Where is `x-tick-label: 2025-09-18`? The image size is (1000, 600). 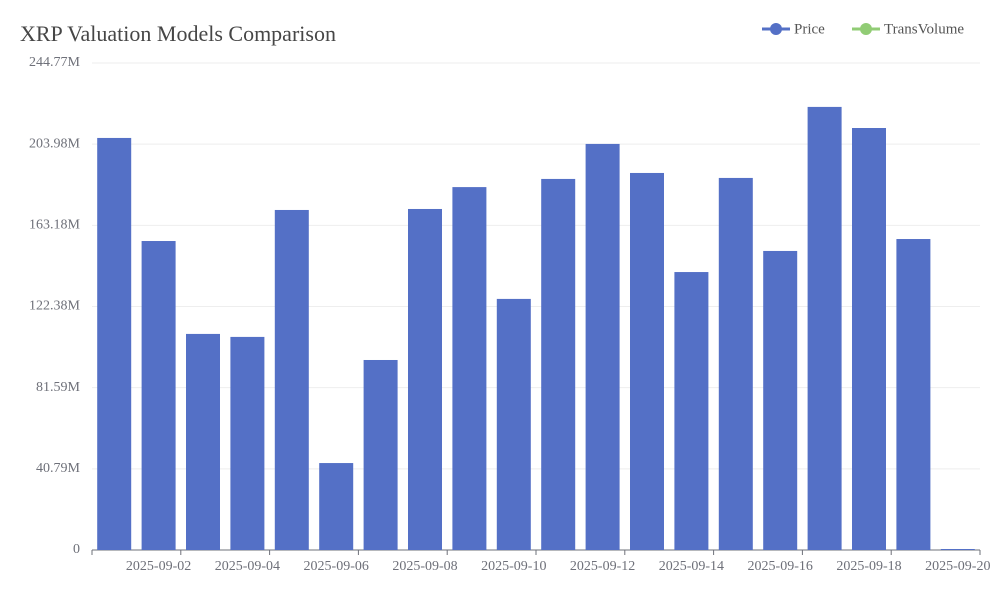
x-tick-label: 2025-09-18 is located at coordinates (868, 566).